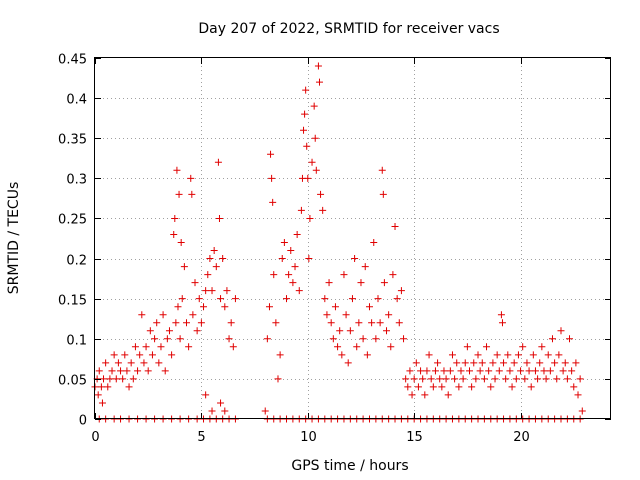 This screenshot has width=640, height=480. I want to click on x-tick-label: 5, so click(201, 437).